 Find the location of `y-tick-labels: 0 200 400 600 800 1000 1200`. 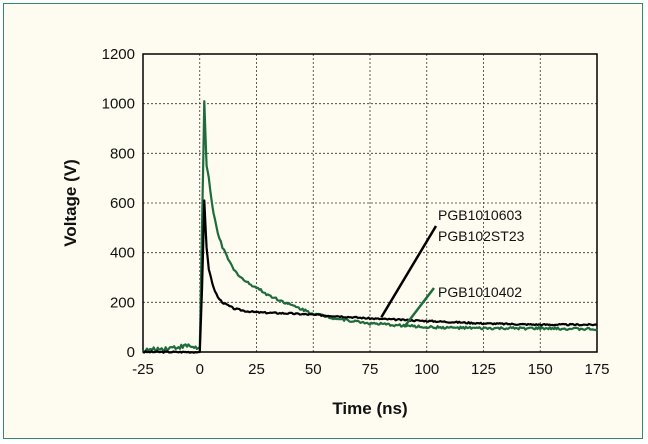

y-tick-labels: 0 200 400 600 800 1000 1200 is located at coordinates (118, 203).